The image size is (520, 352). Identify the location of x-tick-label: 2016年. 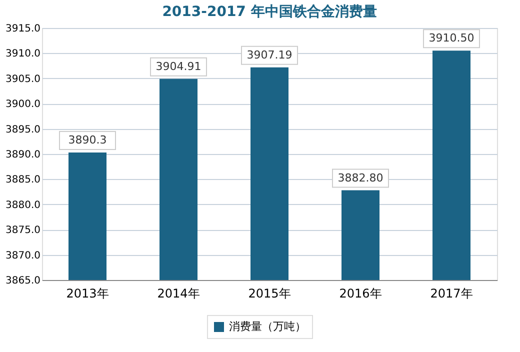
(360, 293).